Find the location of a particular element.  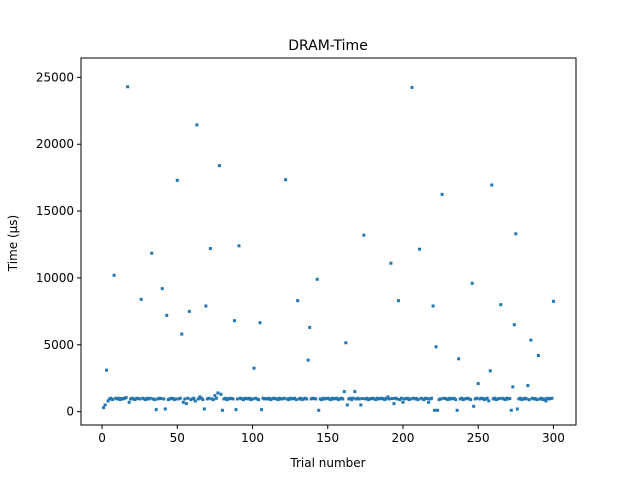

chart-title: DRAM-Time is located at coordinates (328, 46).